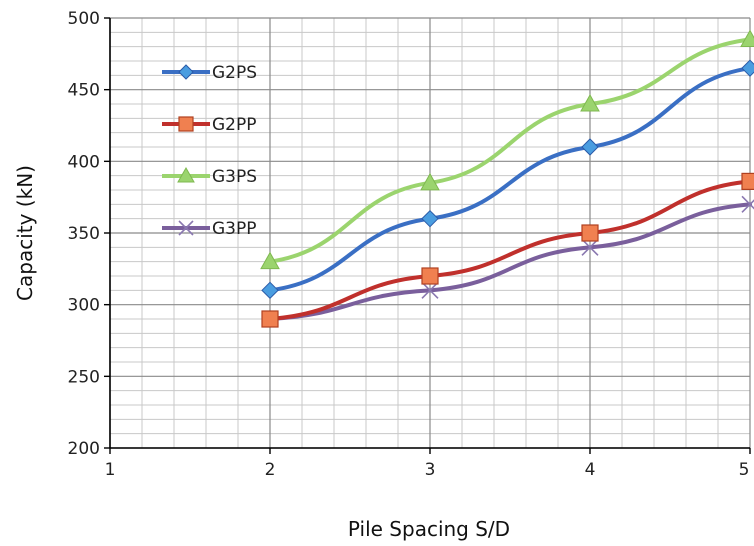 The height and width of the screenshot is (546, 754). What do you see at coordinates (209, 229) in the screenshot?
I see `legend-item-g3pp: G3PP` at bounding box center [209, 229].